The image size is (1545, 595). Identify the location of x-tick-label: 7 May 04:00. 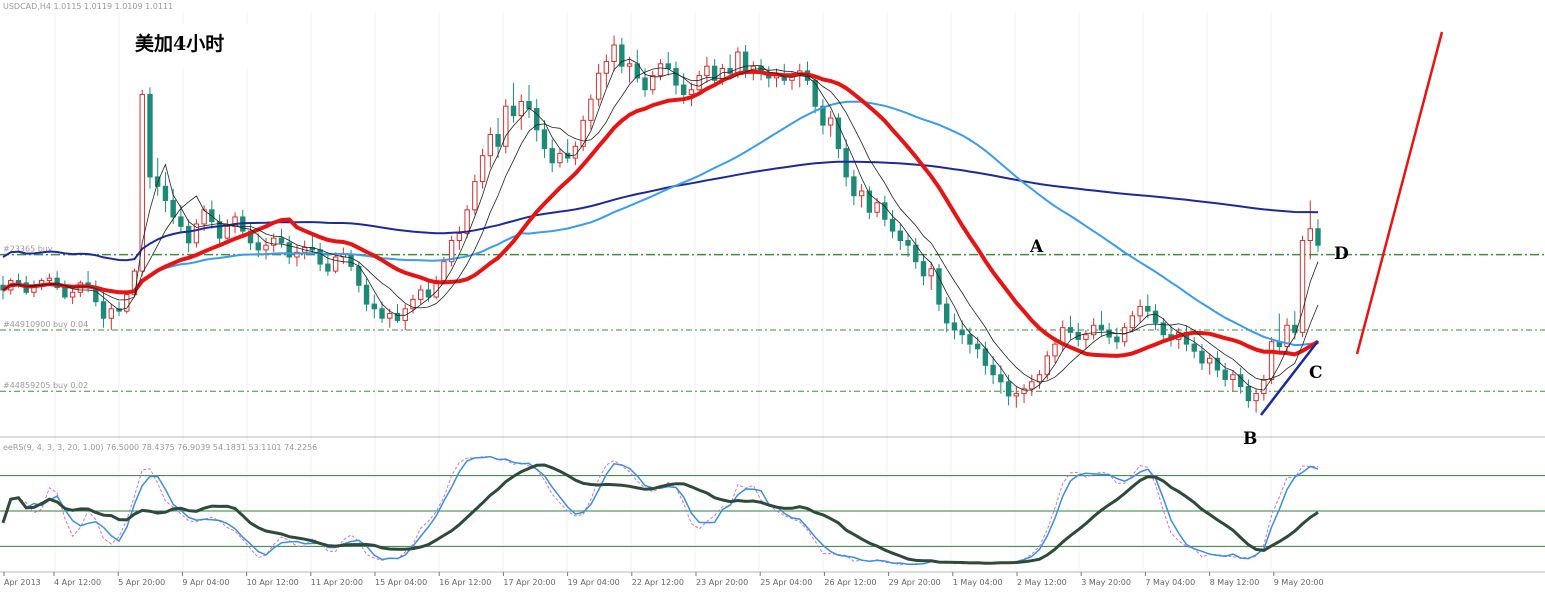
(1170, 582).